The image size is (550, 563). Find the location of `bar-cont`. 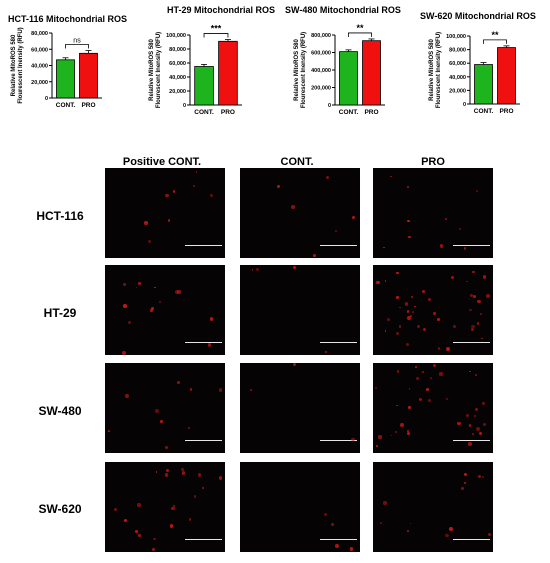

bar-cont is located at coordinates (65, 79).